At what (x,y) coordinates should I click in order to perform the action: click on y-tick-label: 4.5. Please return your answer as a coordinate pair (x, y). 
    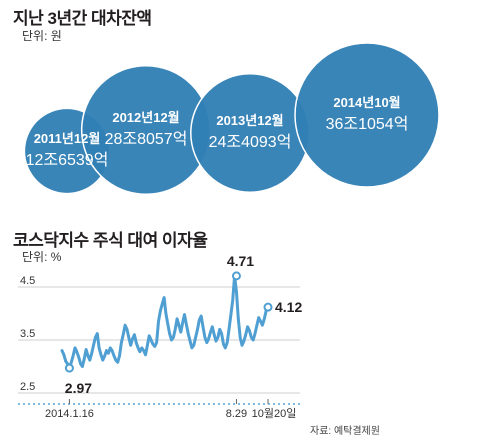
    Looking at the image, I should click on (27, 281).